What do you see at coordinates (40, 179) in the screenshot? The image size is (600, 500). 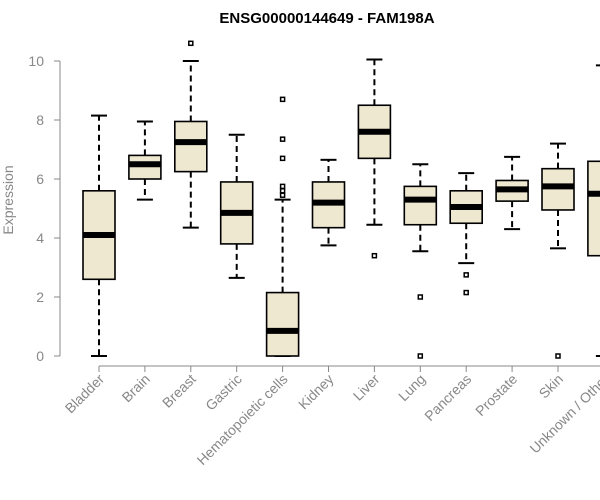 I see `y-tick-label: 6` at bounding box center [40, 179].